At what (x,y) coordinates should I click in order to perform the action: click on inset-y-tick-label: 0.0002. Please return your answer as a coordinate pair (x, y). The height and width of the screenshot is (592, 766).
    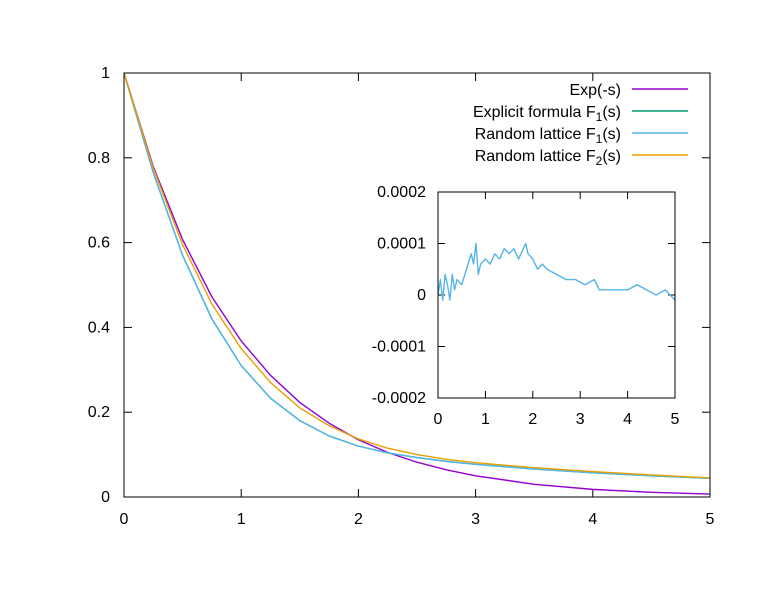
    Looking at the image, I should click on (401, 192).